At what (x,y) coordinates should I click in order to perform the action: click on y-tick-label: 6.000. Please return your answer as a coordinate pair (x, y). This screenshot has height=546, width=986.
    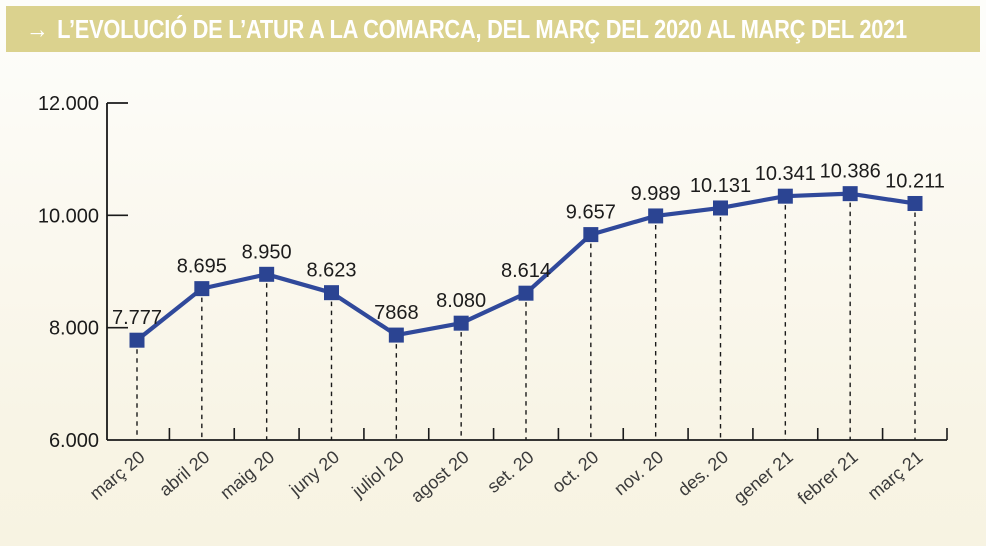
    Looking at the image, I should click on (74, 441).